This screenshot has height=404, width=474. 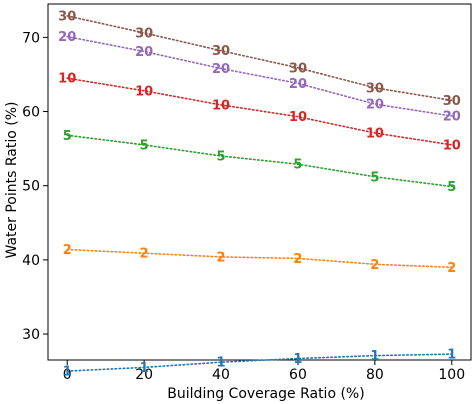 I want to click on y-tick-label: 60, so click(x=31, y=113).